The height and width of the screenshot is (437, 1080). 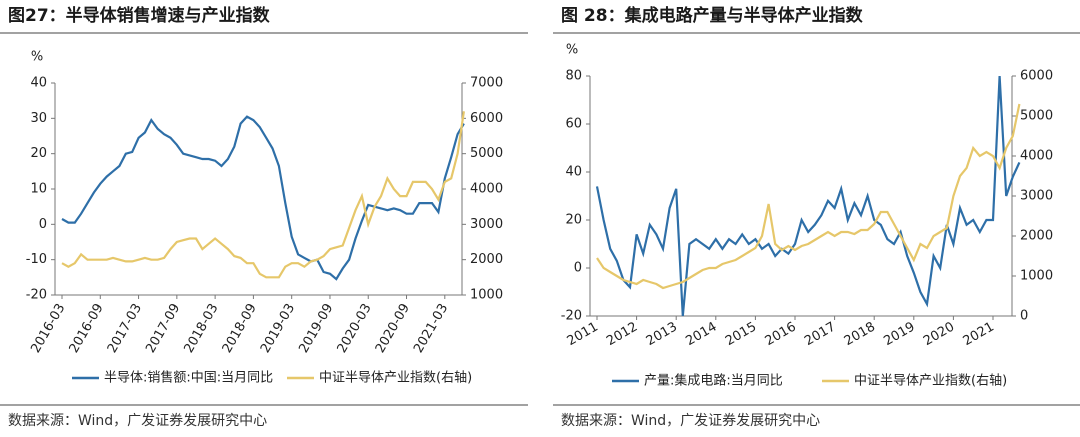 What do you see at coordinates (583, 335) in the screenshot?
I see `x-tick-label: 2011` at bounding box center [583, 335].